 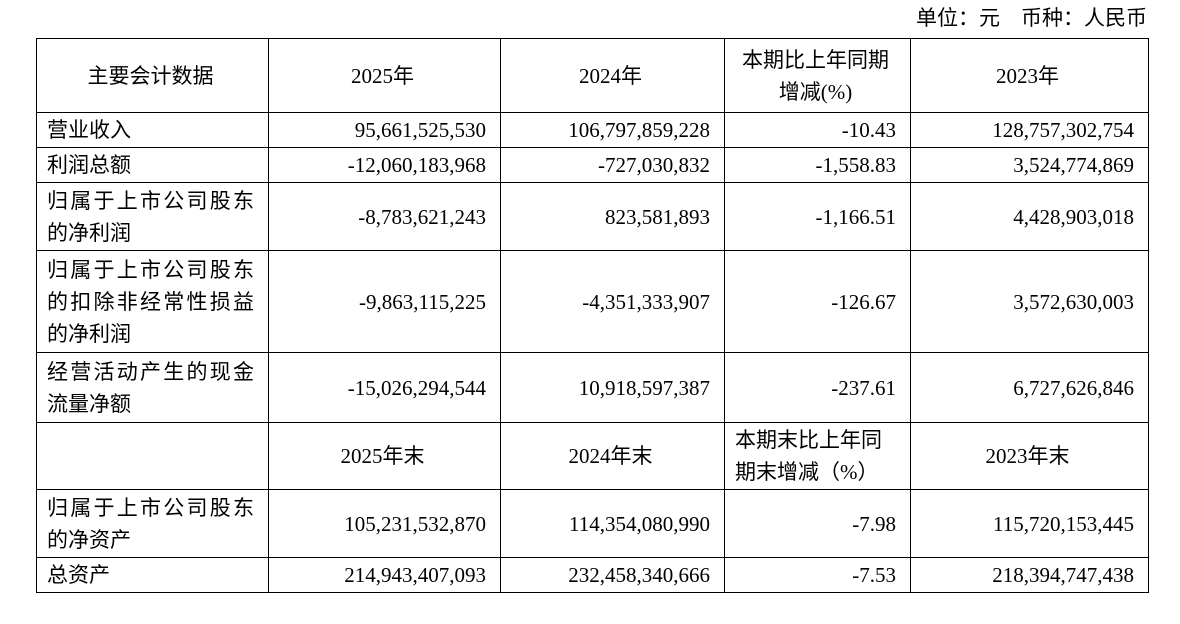 What do you see at coordinates (1029, 523) in the screenshot?
I see `value-2023: 115,720,153,445` at bounding box center [1029, 523].